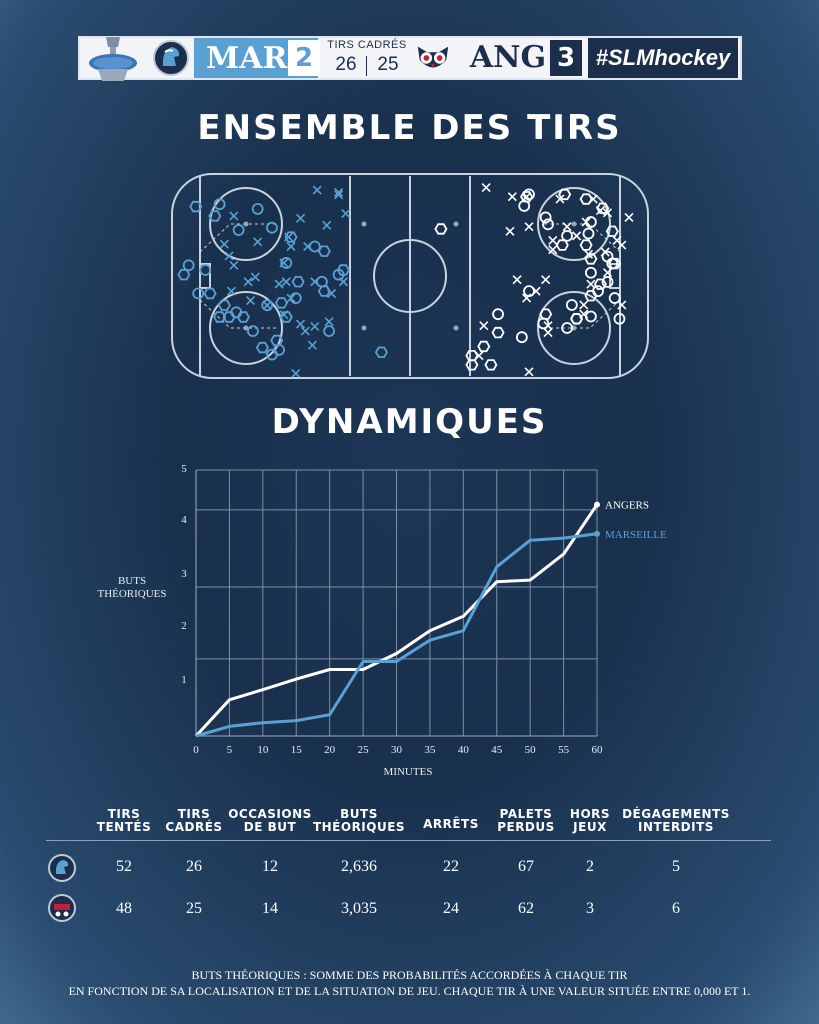  Describe the element at coordinates (171, 58) in the screenshot. I see `marseille-logo` at that location.